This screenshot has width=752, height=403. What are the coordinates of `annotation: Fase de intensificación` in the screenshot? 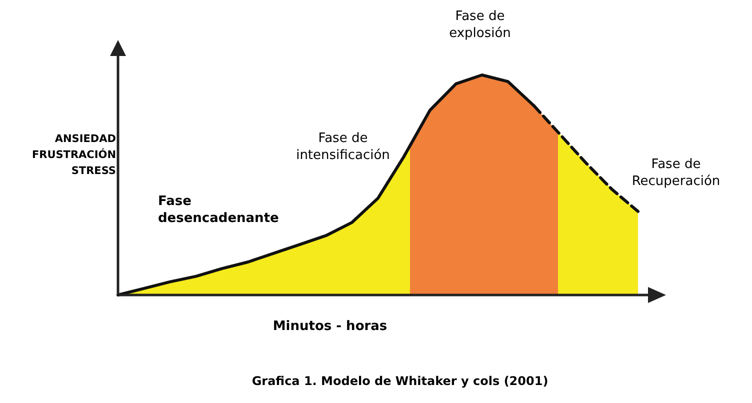 It's located at (343, 147).